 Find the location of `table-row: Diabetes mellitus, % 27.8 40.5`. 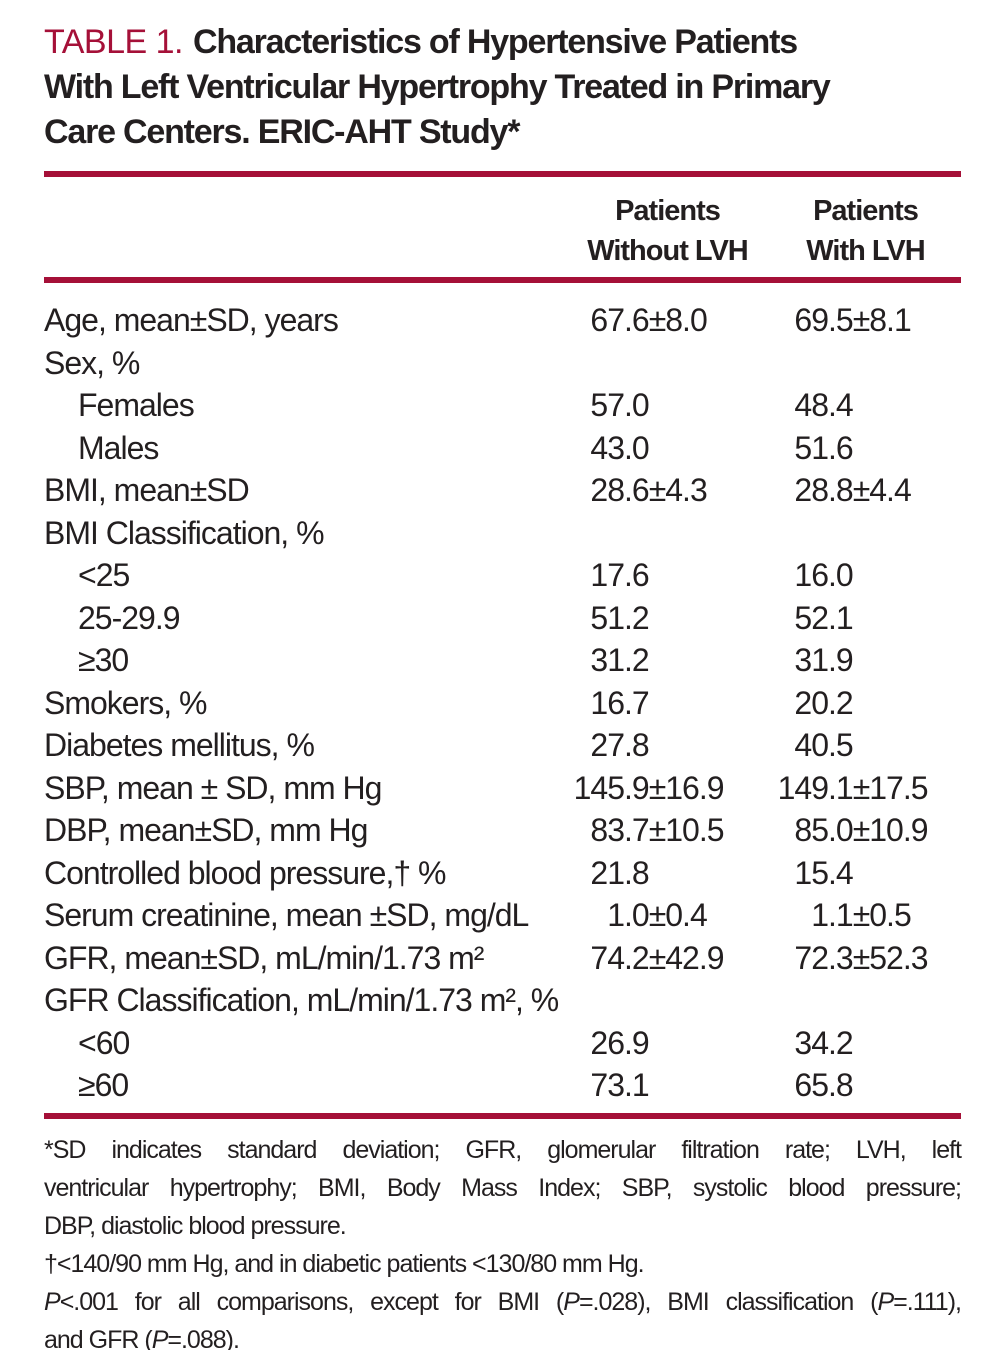

table-row: Diabetes mellitus, % 27.8 40.5 is located at coordinates (502, 745).